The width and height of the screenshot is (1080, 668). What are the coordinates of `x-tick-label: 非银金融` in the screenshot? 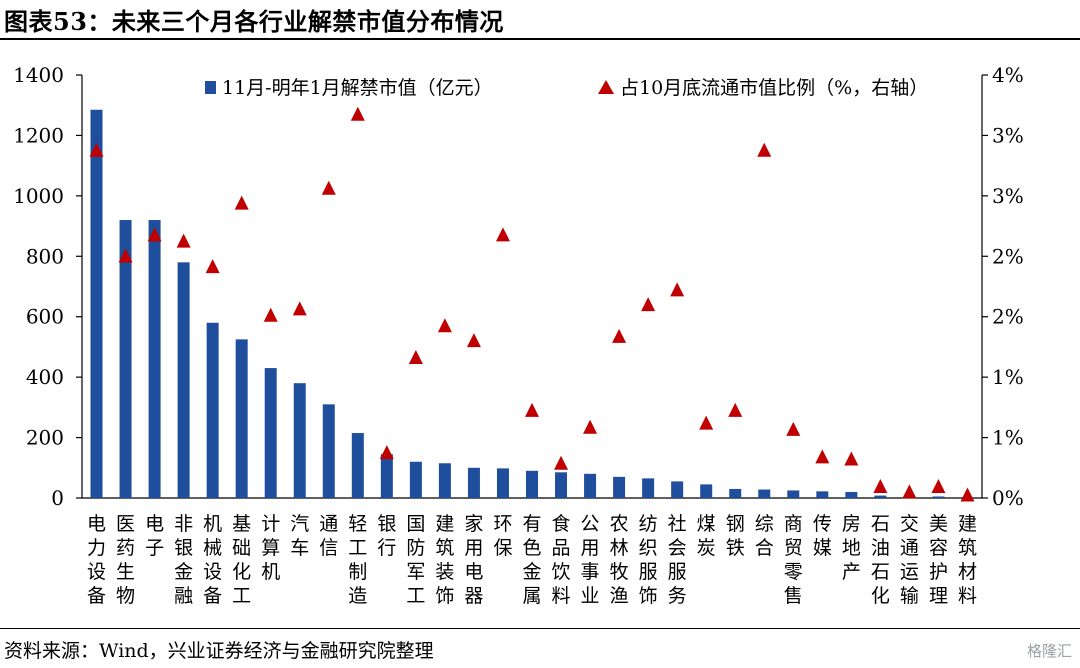 It's located at (183, 560).